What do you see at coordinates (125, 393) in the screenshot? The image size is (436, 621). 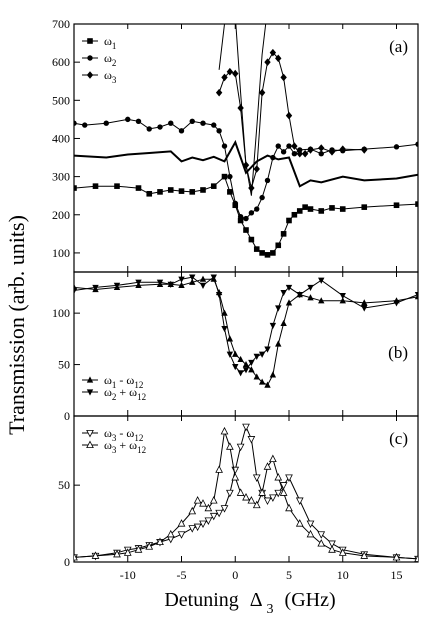 I see `panel-2-legend-entry: ω2 + ω12` at bounding box center [125, 393].